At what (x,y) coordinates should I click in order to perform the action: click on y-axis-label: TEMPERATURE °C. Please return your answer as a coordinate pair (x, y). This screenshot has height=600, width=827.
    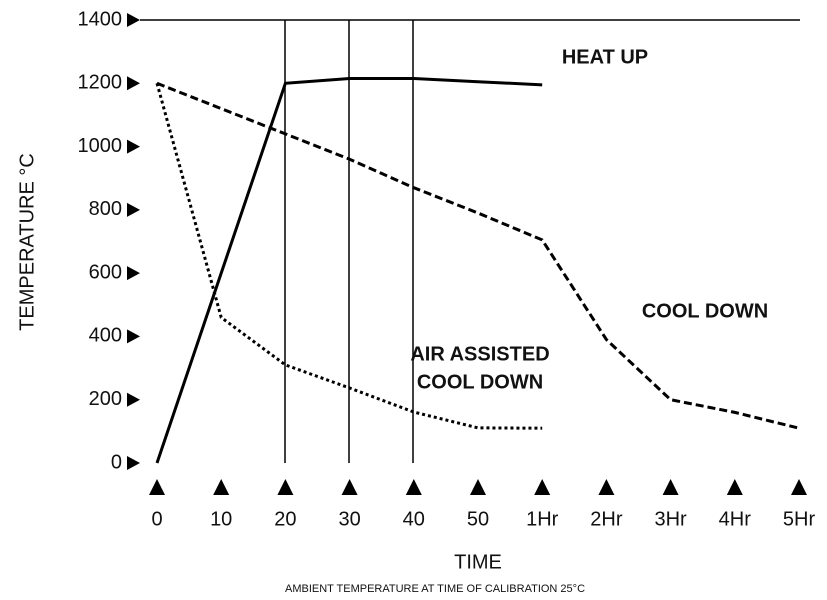
    Looking at the image, I should click on (27, 242).